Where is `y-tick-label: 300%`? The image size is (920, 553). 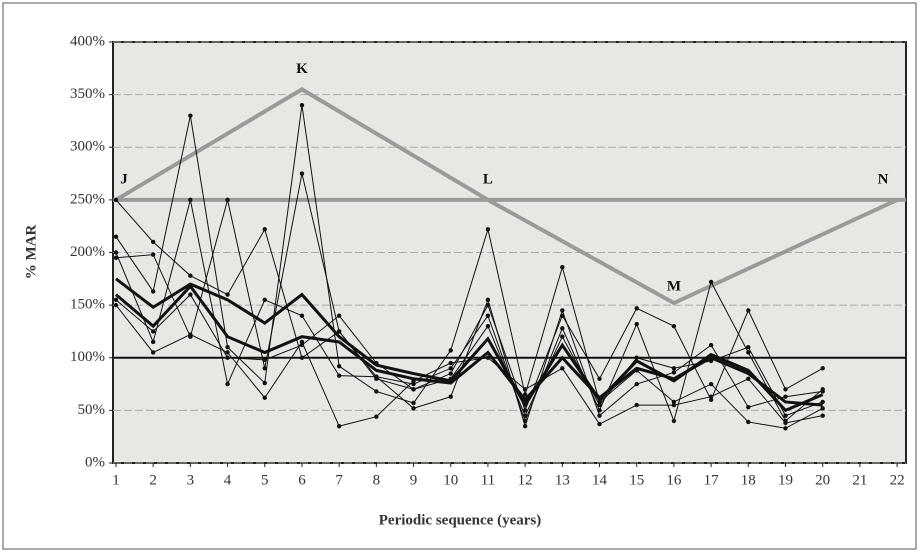
y-tick-label: 300% is located at coordinates (87, 147).